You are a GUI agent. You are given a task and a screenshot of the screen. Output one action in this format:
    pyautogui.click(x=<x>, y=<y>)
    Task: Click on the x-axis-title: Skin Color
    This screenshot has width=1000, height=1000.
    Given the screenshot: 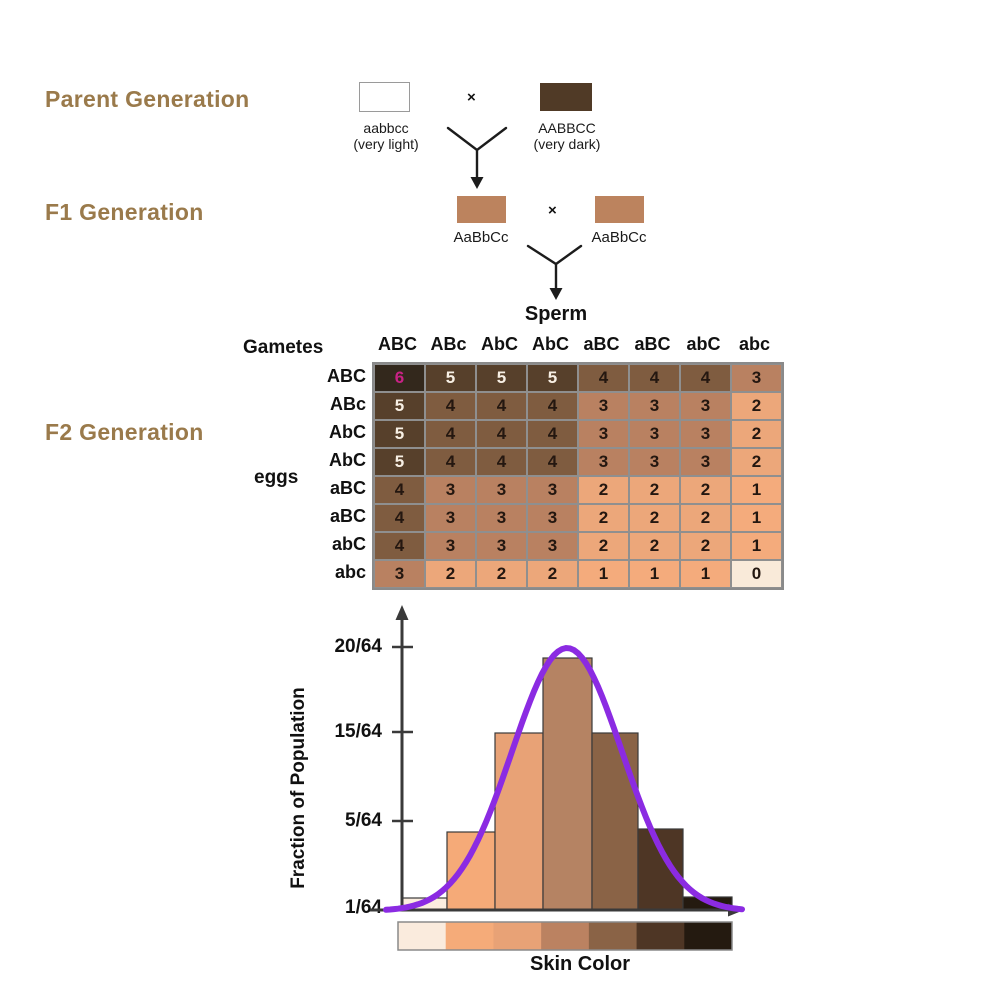 What is the action you would take?
    pyautogui.click(x=579, y=964)
    